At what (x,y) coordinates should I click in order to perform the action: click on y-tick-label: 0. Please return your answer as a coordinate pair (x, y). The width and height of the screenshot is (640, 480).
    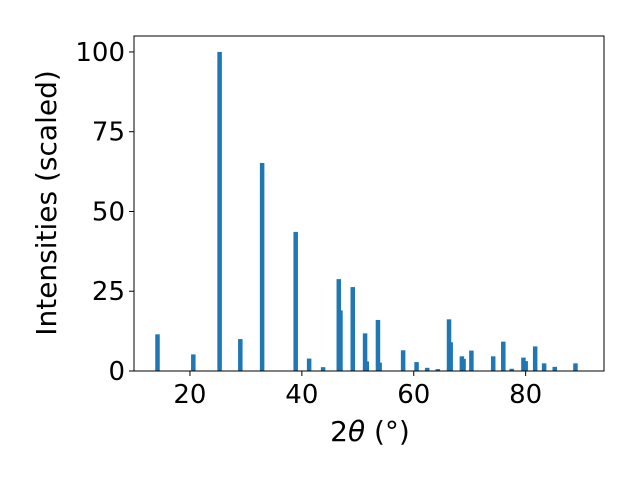
    Looking at the image, I should click on (116, 372).